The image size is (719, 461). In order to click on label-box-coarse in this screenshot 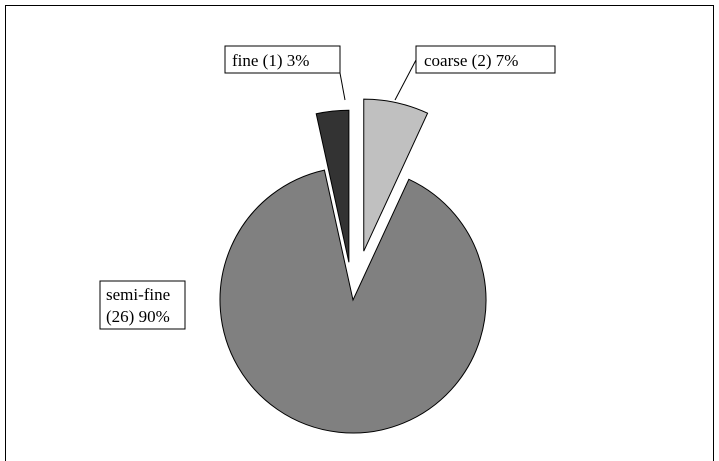, I will do `click(485, 59)`.